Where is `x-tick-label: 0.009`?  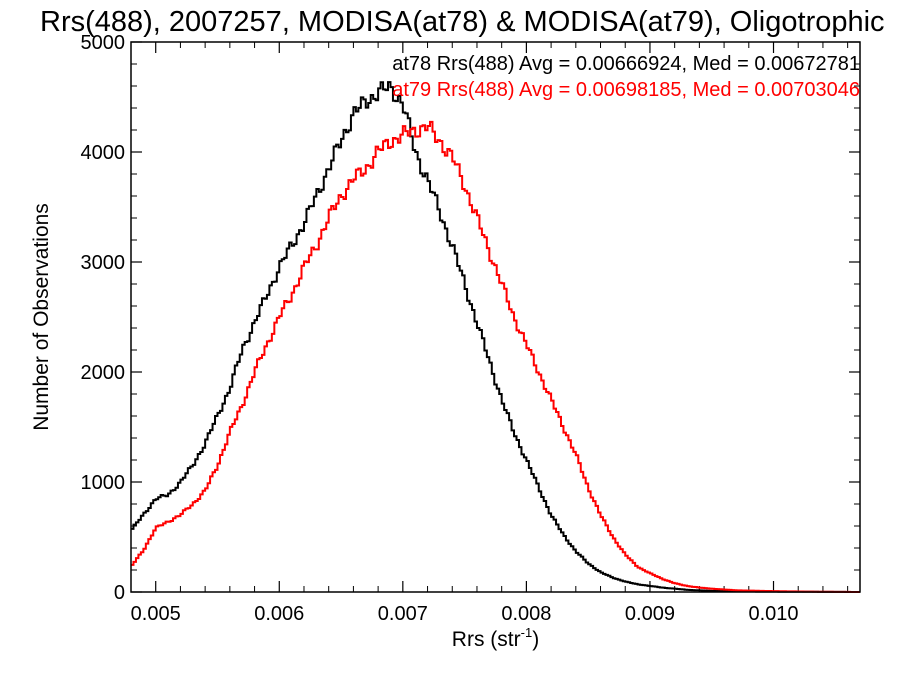 x-tick-label: 0.009 is located at coordinates (650, 614).